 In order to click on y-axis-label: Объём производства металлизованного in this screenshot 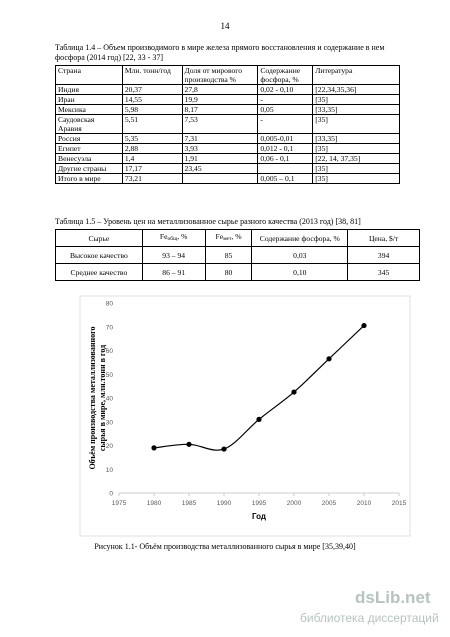, I will do `click(92, 397)`.